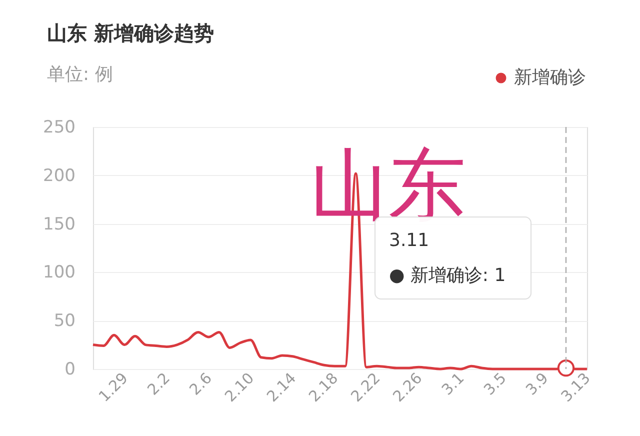  Describe the element at coordinates (65, 321) in the screenshot. I see `y-tick-label: 50` at that location.